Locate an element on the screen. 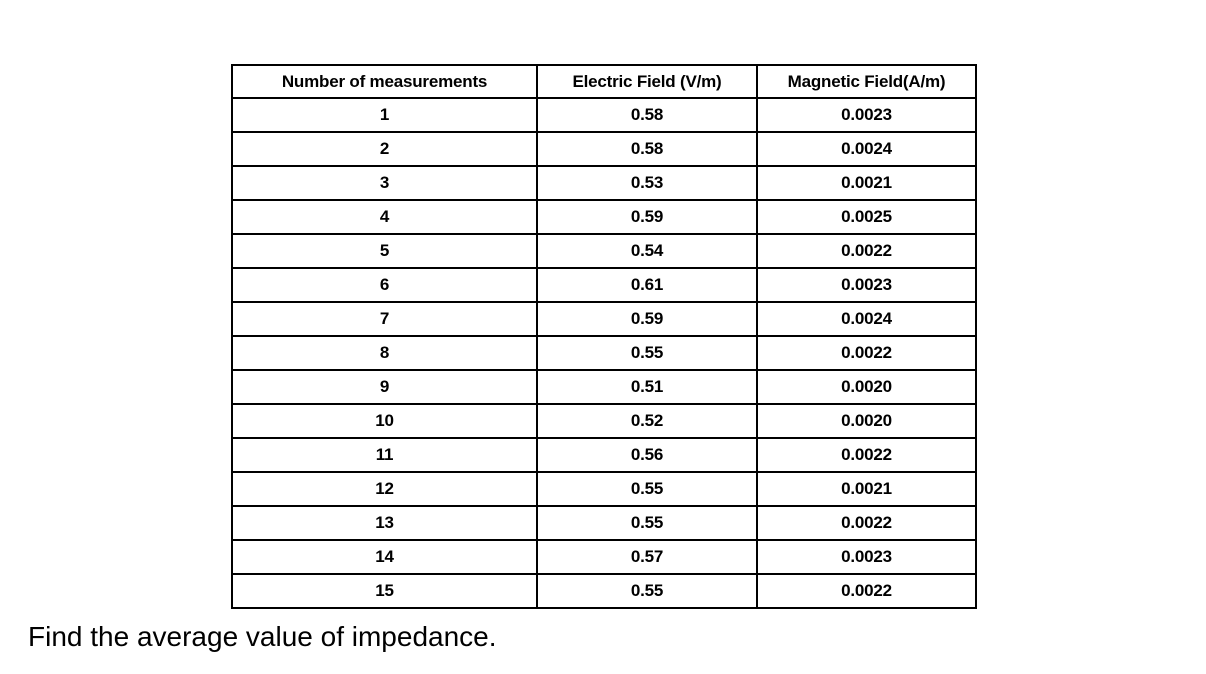  cell-measurement-number: 10 is located at coordinates (384, 421).